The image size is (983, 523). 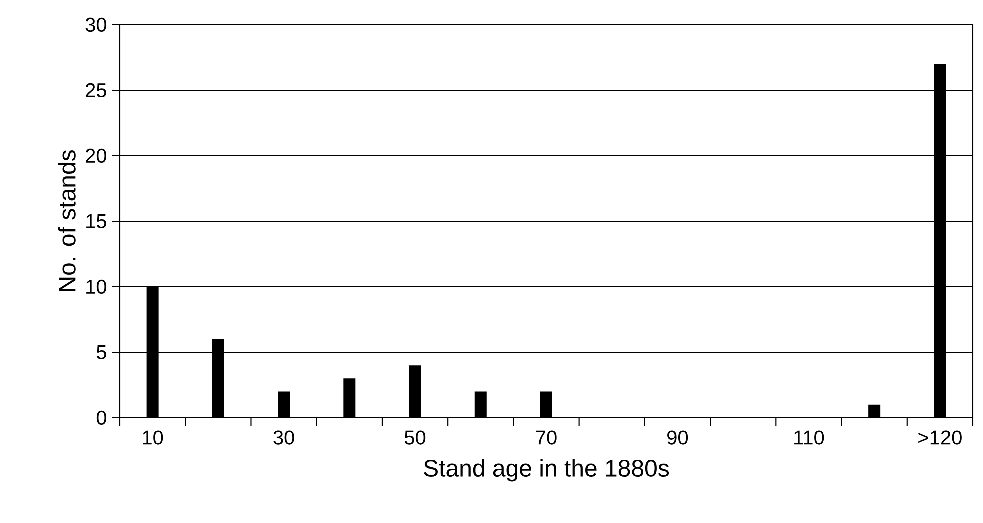 I want to click on y-tick-label: 0, so click(x=101, y=418).